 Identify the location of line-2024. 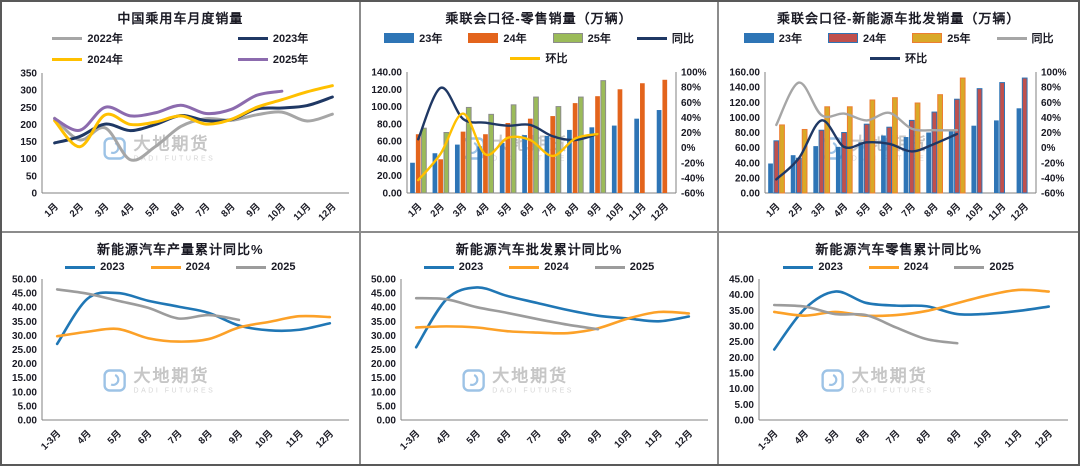
(552, 322).